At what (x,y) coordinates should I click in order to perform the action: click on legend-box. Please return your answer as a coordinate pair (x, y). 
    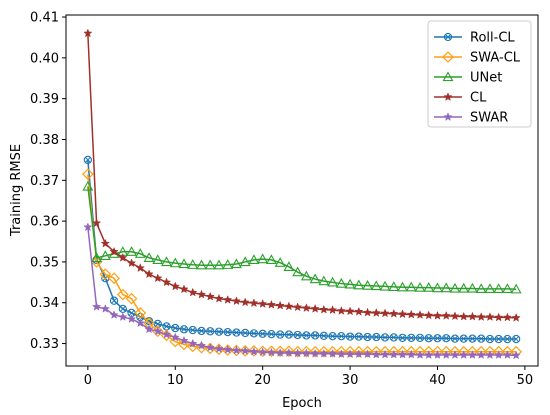
    Looking at the image, I should click on (479, 74).